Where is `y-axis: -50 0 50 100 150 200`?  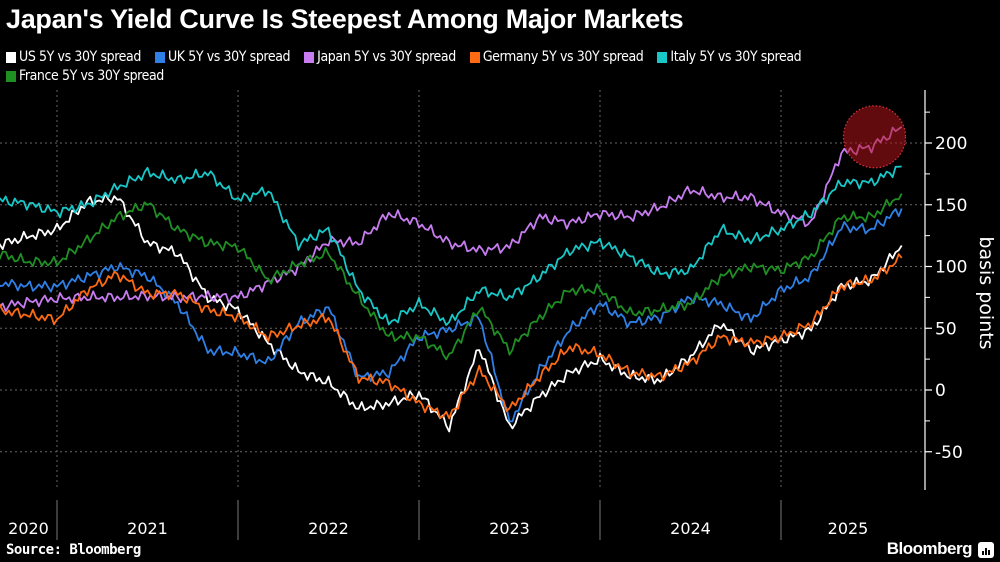 y-axis: -50 0 50 100 150 200 is located at coordinates (945, 290).